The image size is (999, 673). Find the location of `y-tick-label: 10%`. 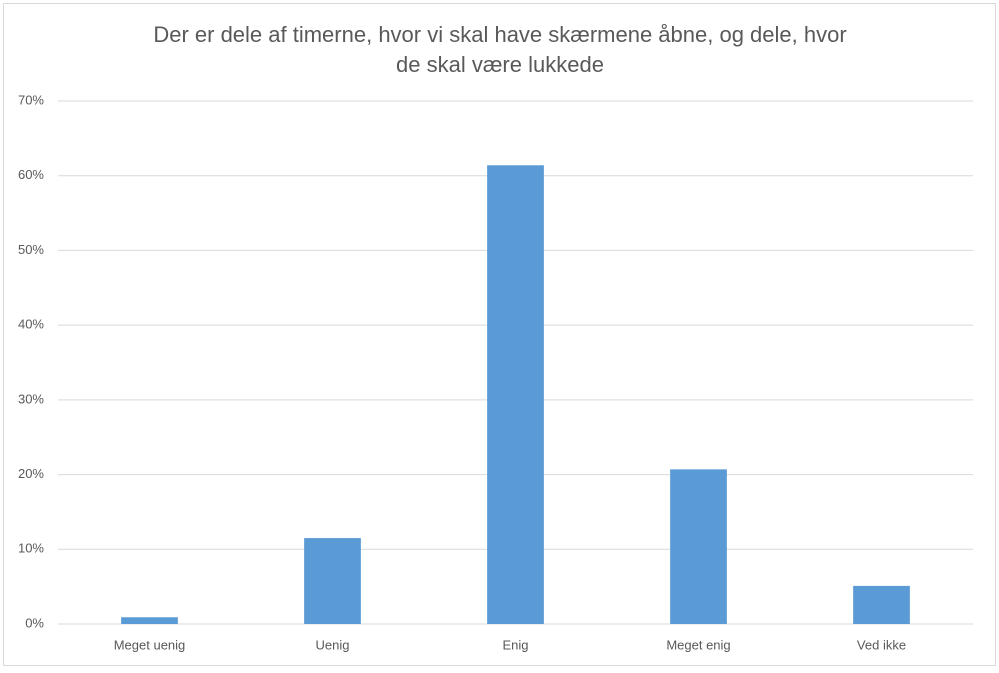

y-tick-label: 10% is located at coordinates (31, 548).